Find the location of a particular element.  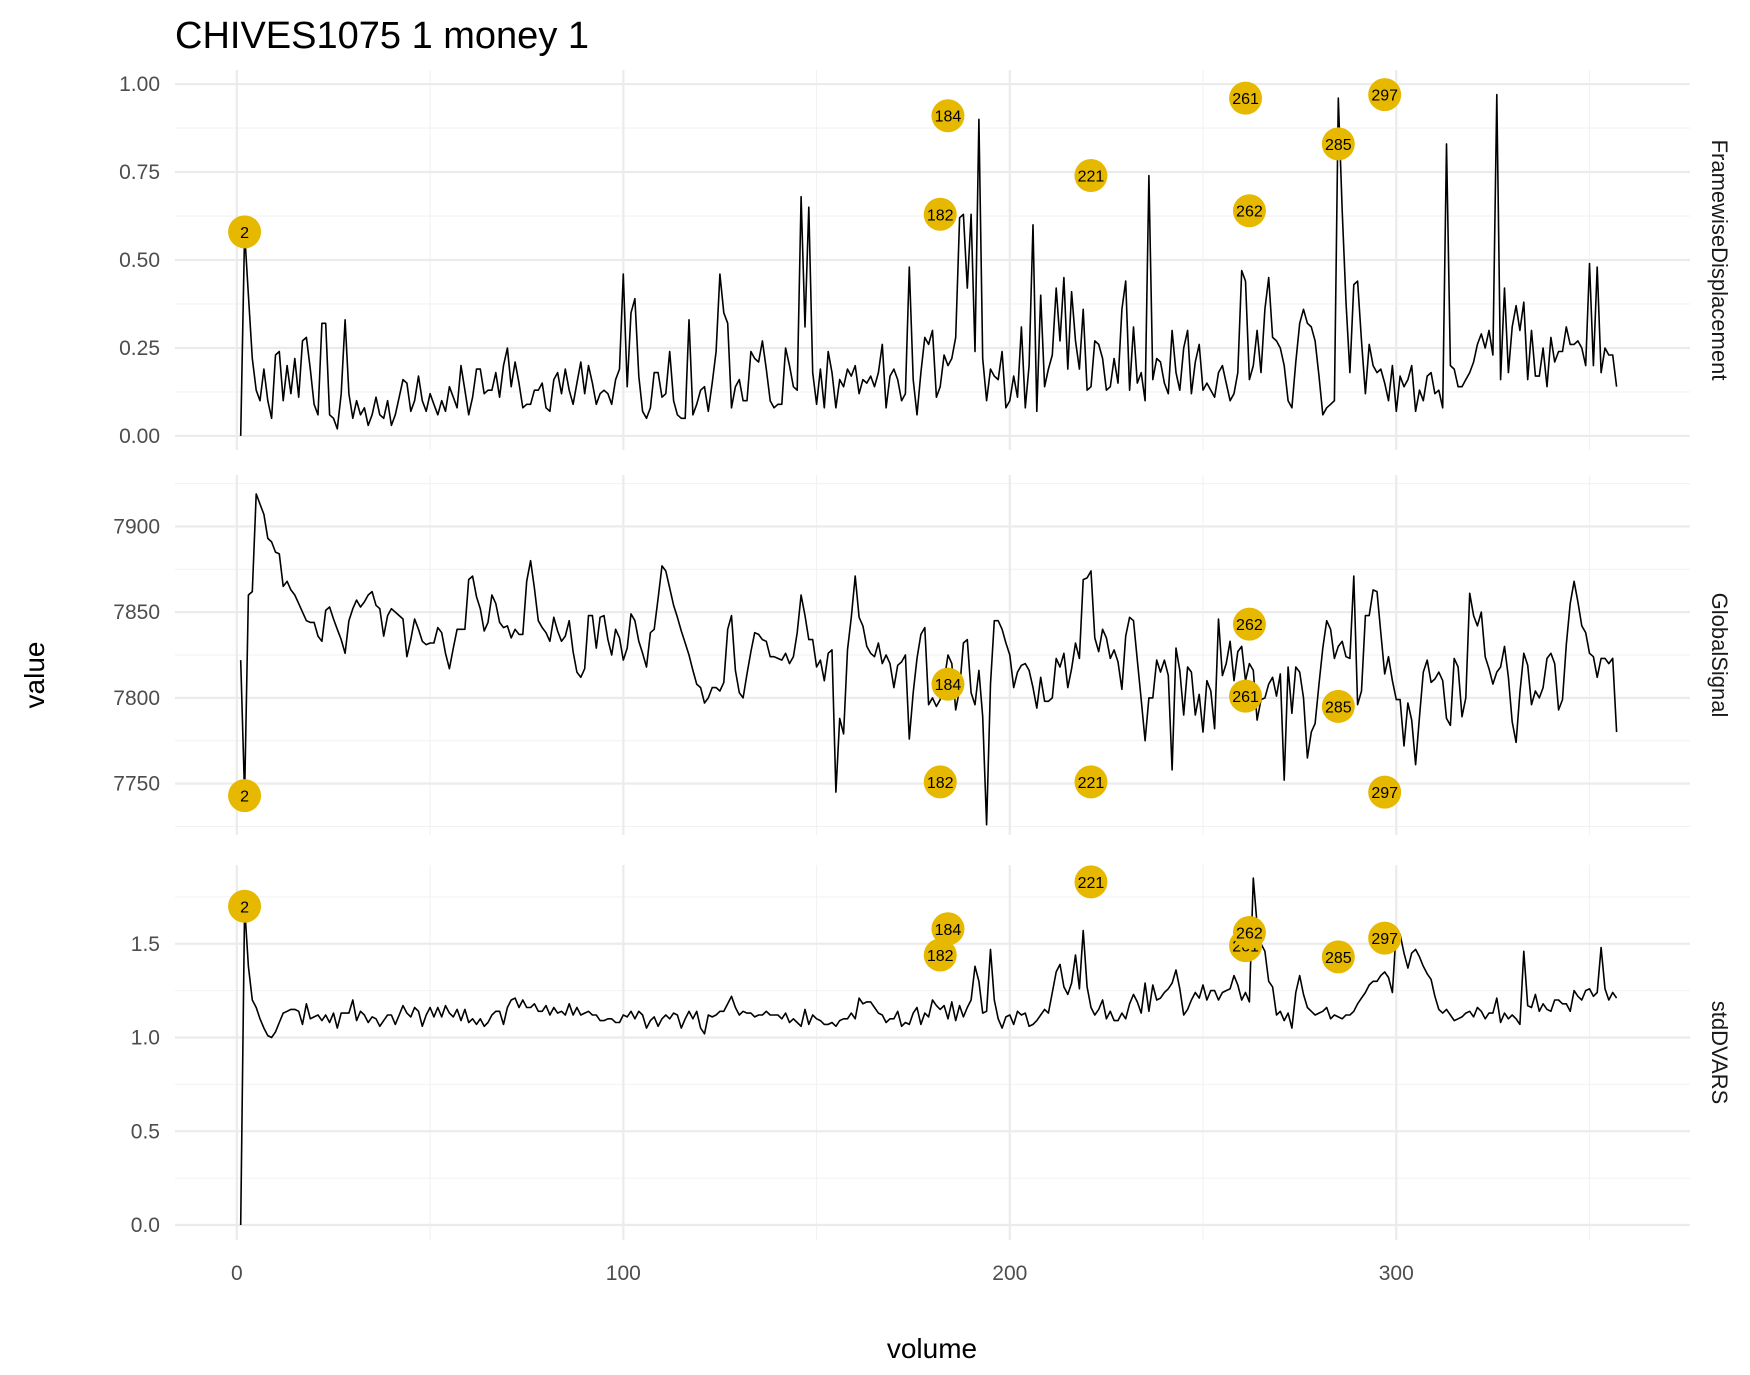

y-tick-label: 0.25 is located at coordinates (139, 348).